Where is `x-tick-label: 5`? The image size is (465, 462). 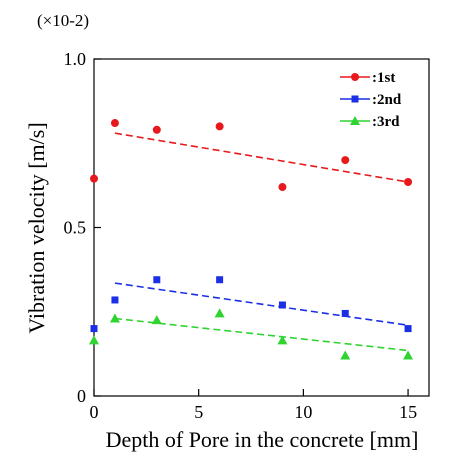
x-tick-label: 5 is located at coordinates (198, 412).